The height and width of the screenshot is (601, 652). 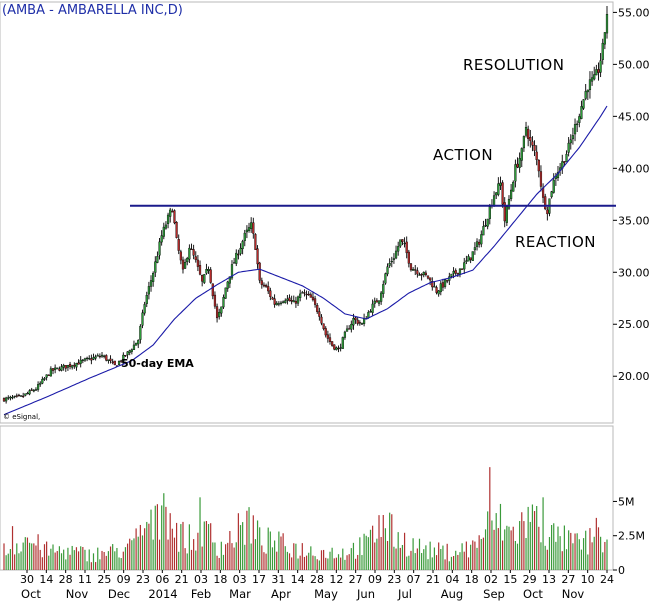 I want to click on month-label: Jun, so click(x=365, y=594).